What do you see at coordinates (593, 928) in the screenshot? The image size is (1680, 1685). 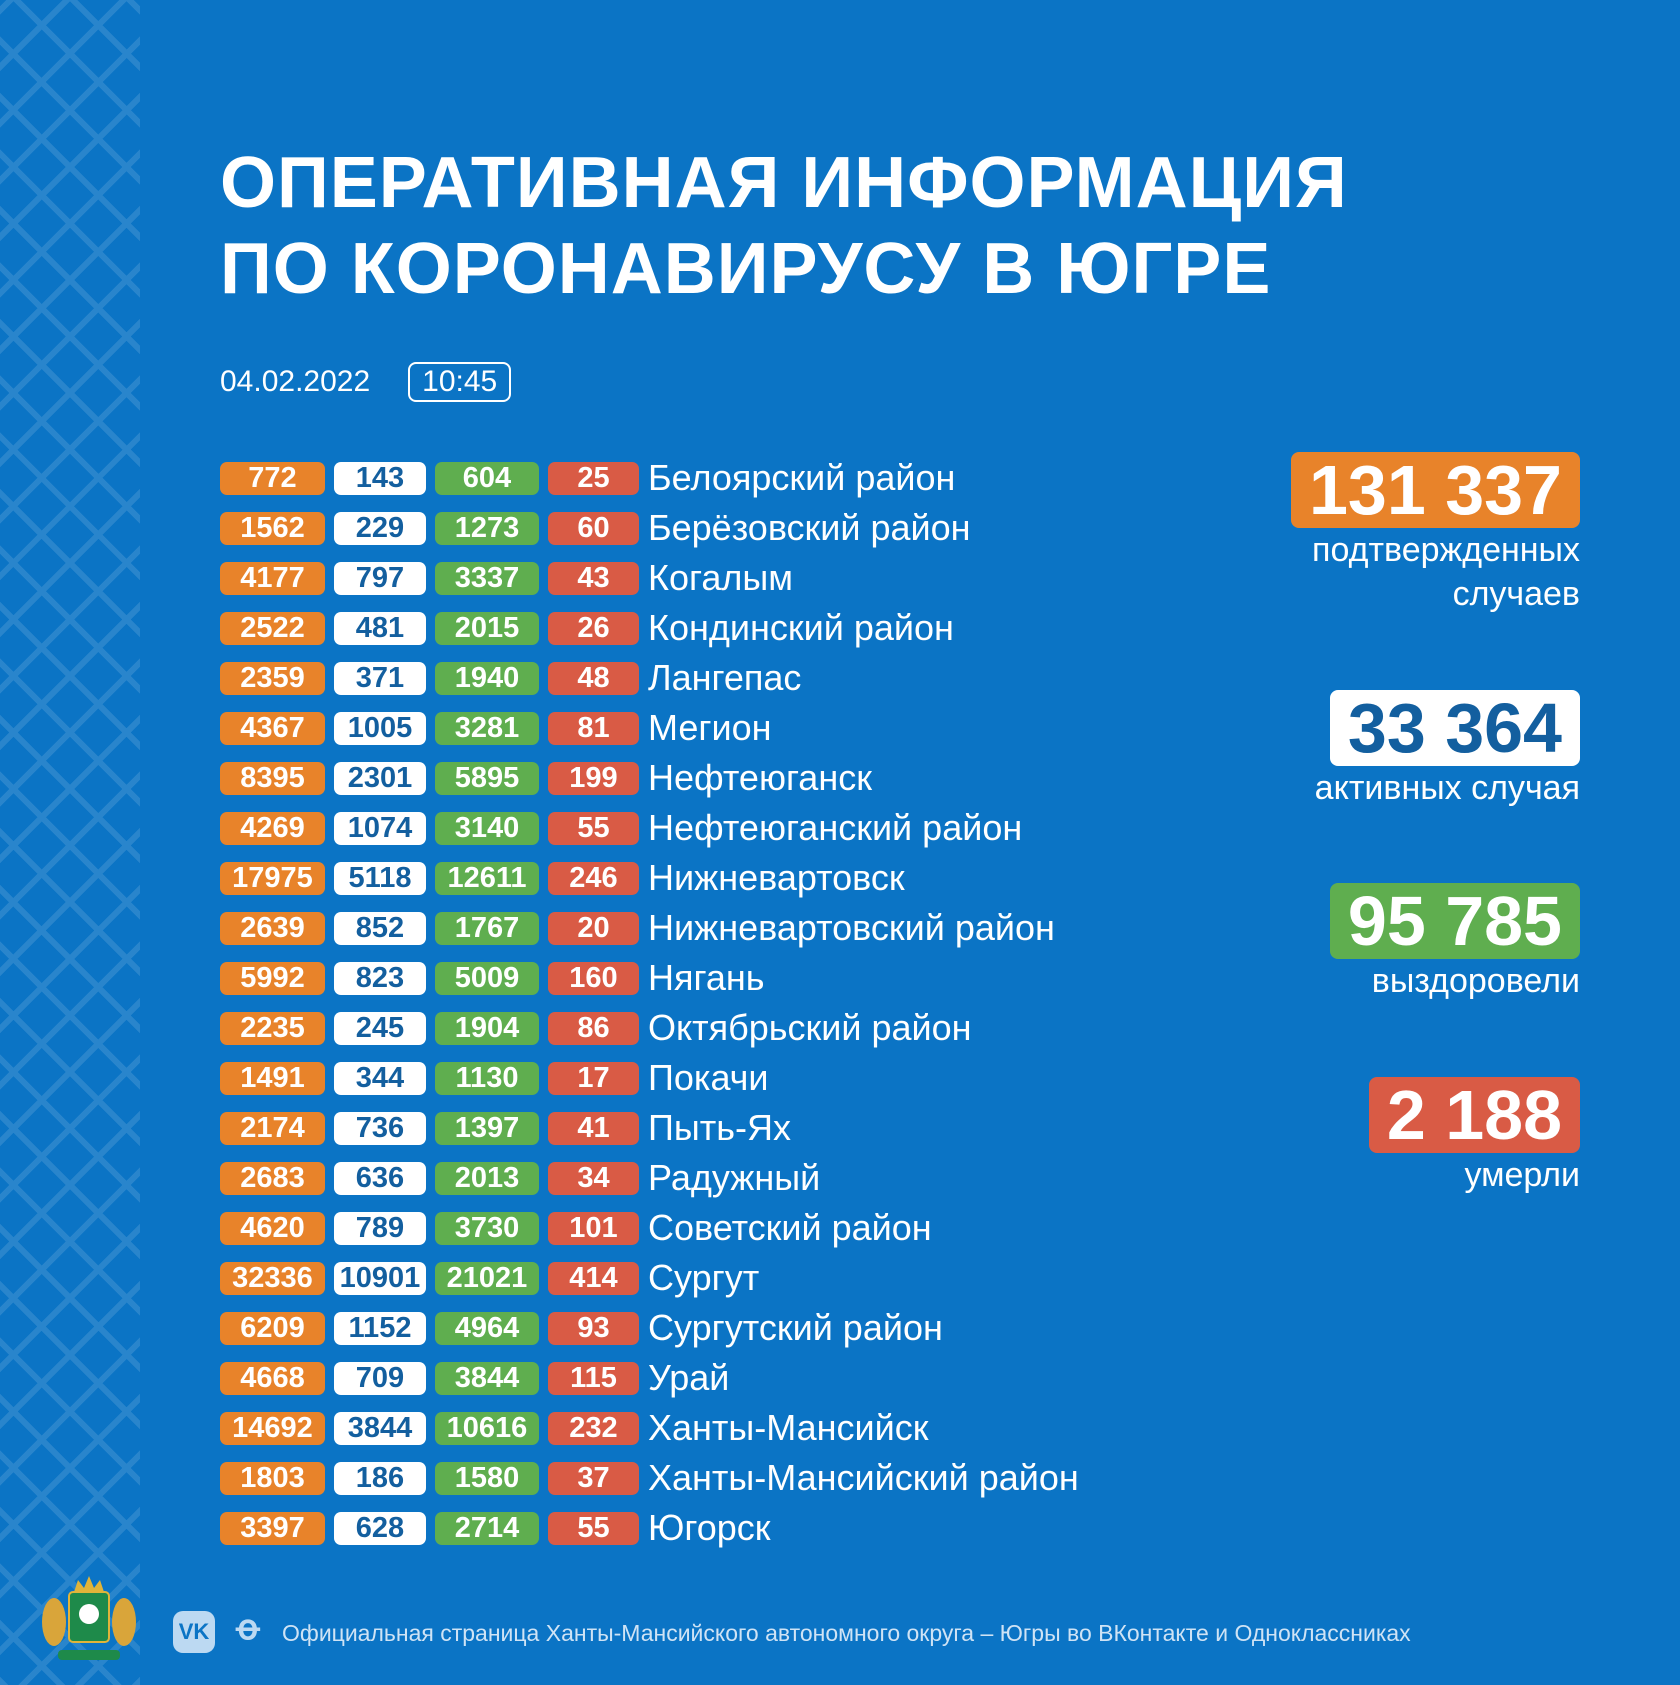 I see `died-cell: 20` at bounding box center [593, 928].